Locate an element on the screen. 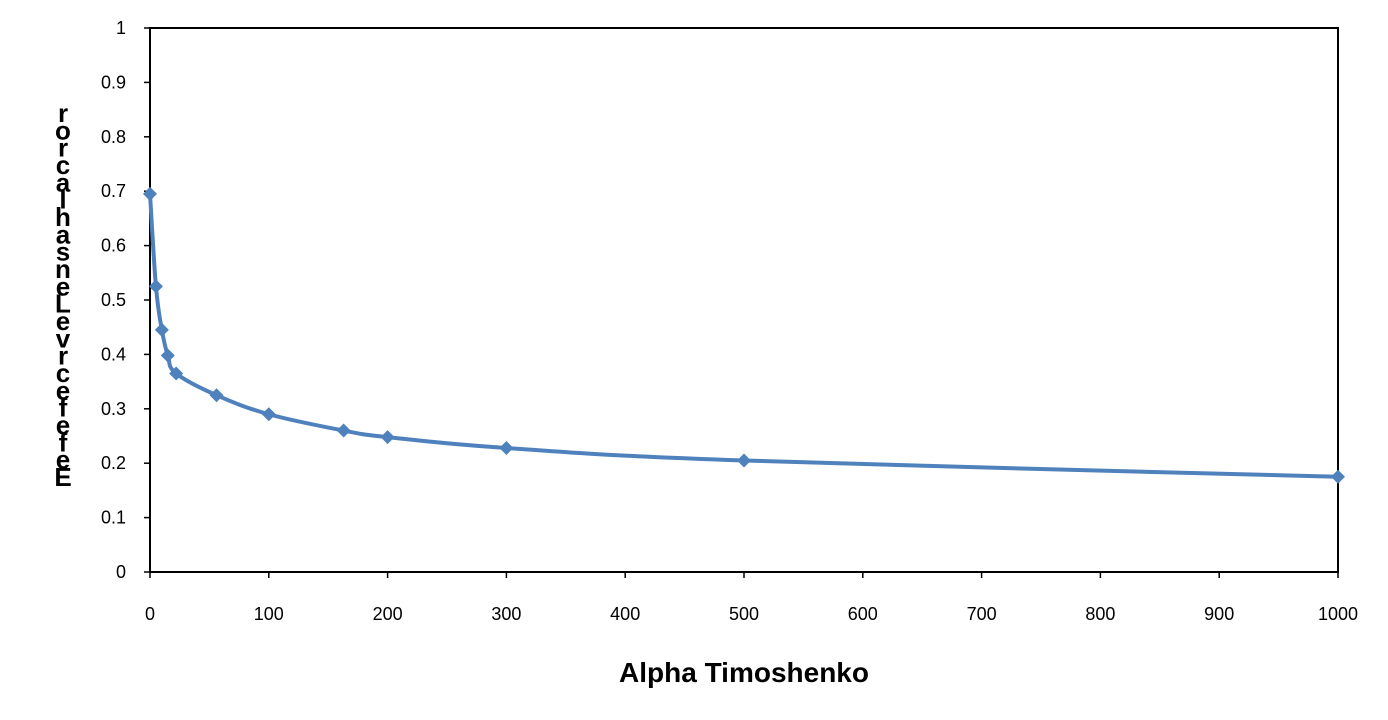 The width and height of the screenshot is (1388, 720). x-tick-label: 0 is located at coordinates (150, 614).